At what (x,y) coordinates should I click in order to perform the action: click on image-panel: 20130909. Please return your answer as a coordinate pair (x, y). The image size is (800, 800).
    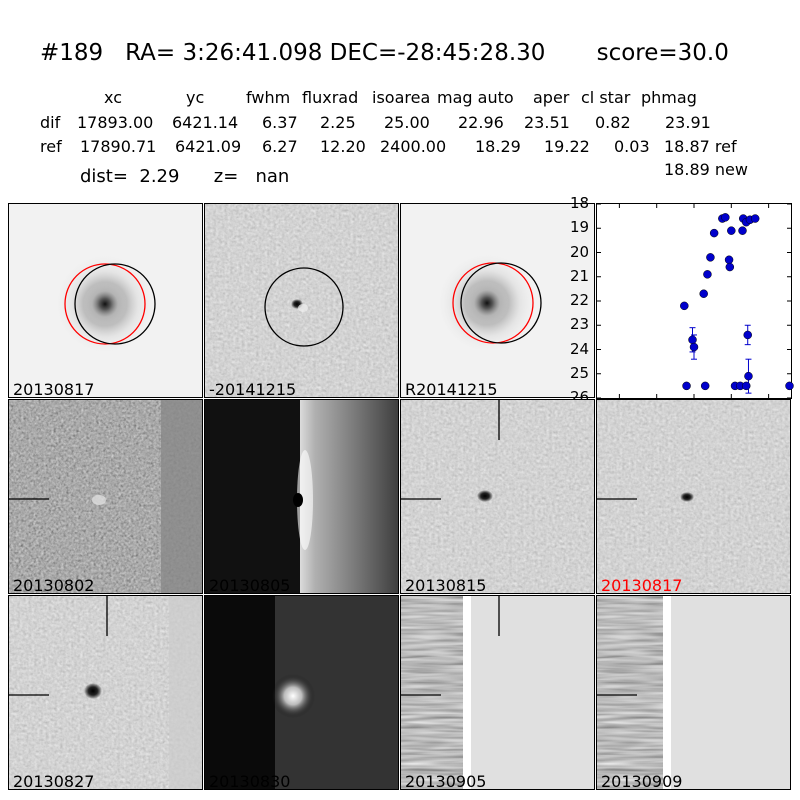
    Looking at the image, I should click on (693, 692).